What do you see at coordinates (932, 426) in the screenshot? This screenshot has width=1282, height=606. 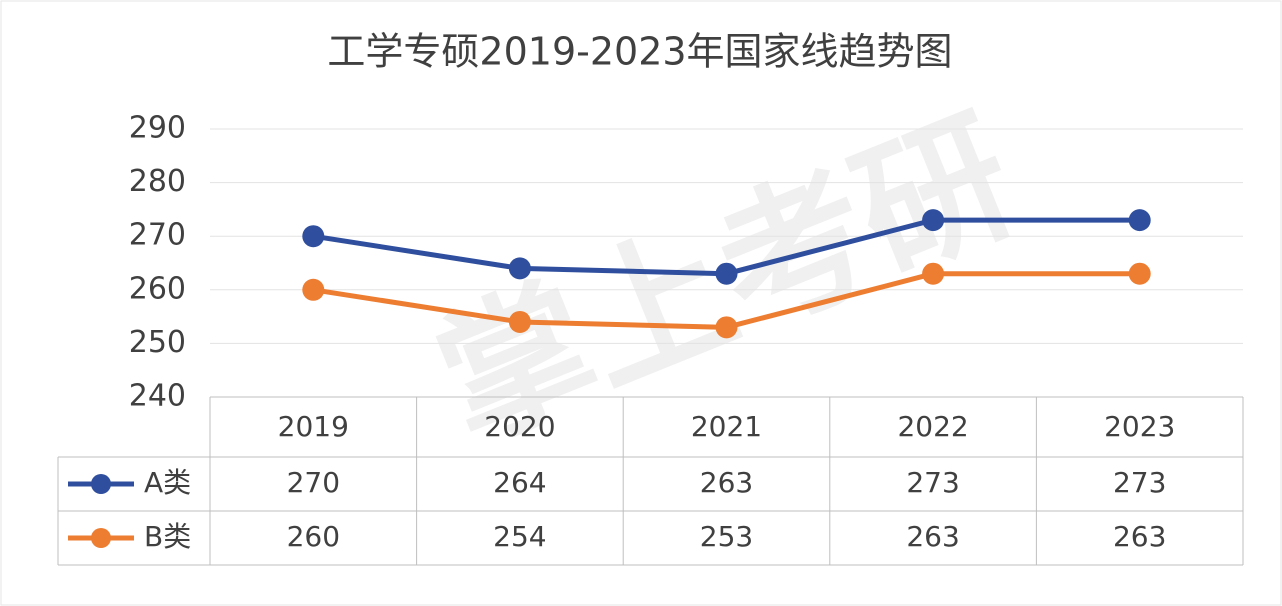 I see `x-tick-label: 2022` at bounding box center [932, 426].